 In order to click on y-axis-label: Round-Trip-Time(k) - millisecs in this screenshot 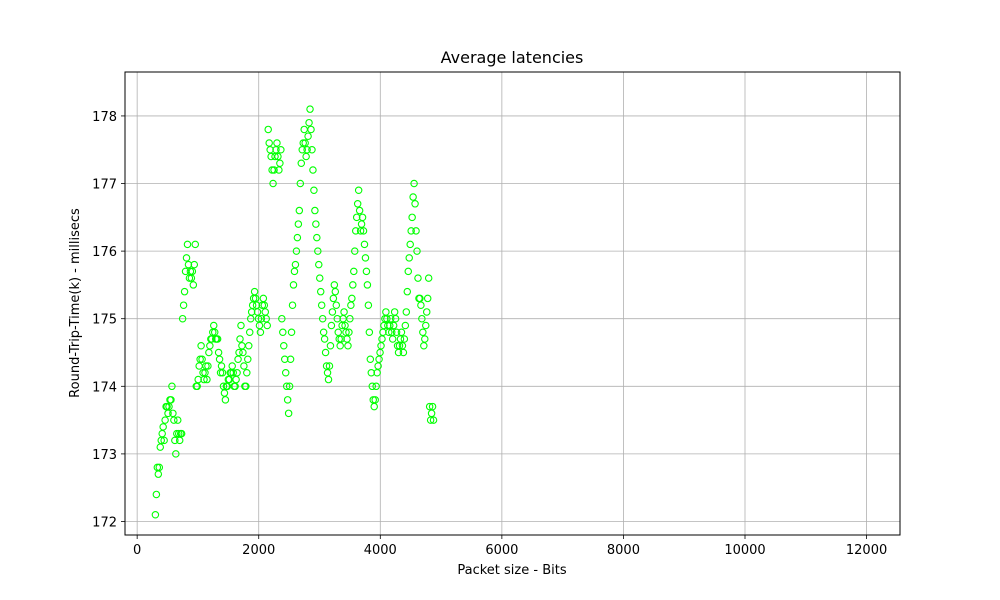, I will do `click(75, 303)`.